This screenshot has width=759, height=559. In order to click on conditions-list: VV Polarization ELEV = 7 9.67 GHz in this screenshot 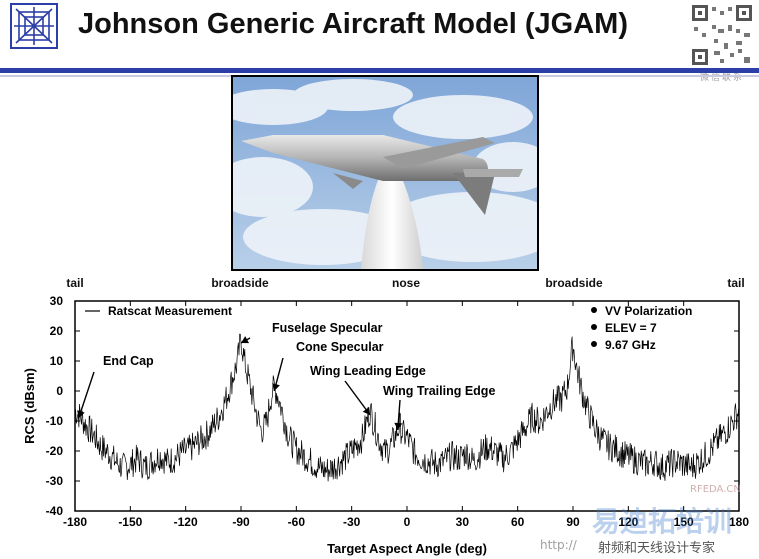, I will do `click(641, 328)`.